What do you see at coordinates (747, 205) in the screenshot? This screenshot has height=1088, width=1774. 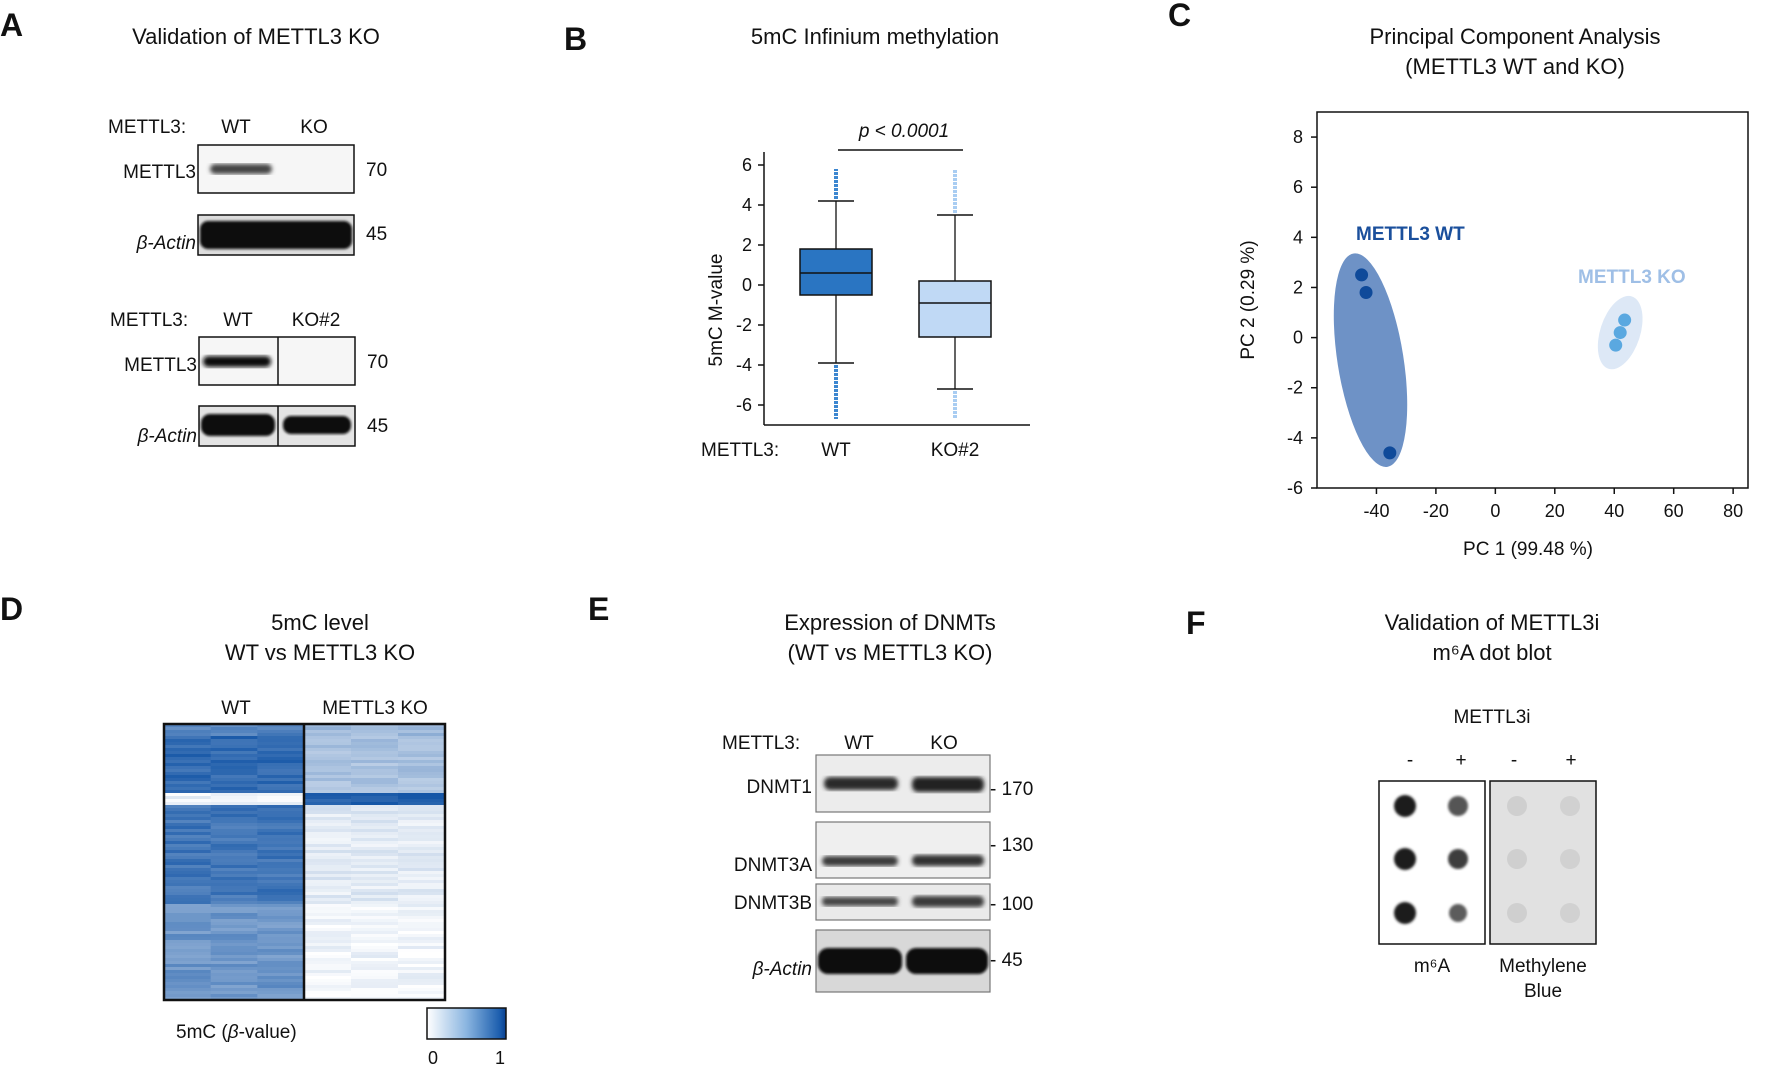 I see `box-ytick-label: 4` at bounding box center [747, 205].